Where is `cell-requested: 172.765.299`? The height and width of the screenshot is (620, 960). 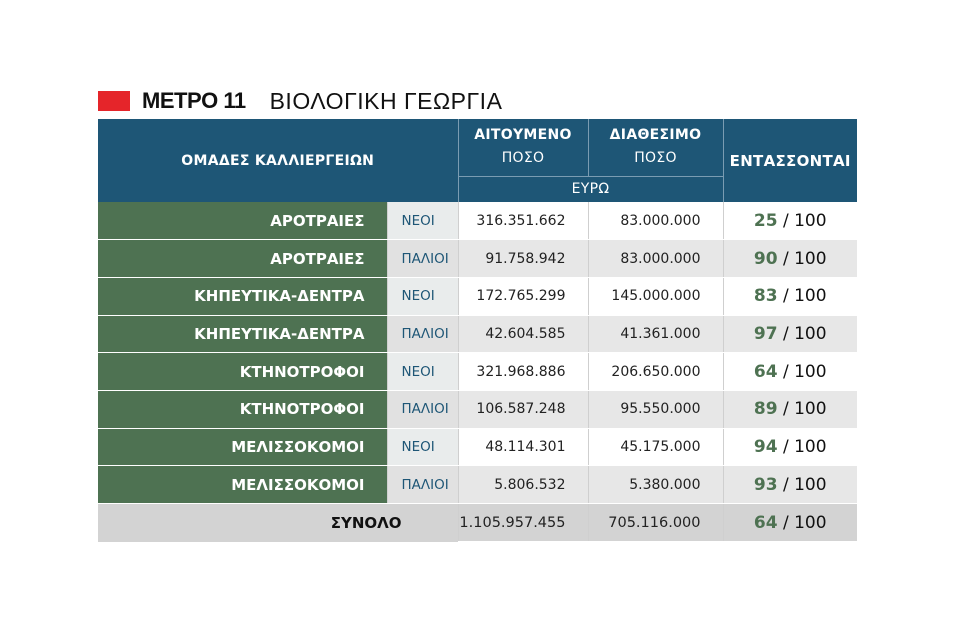
cell-requested: 172.765.299 is located at coordinates (522, 296).